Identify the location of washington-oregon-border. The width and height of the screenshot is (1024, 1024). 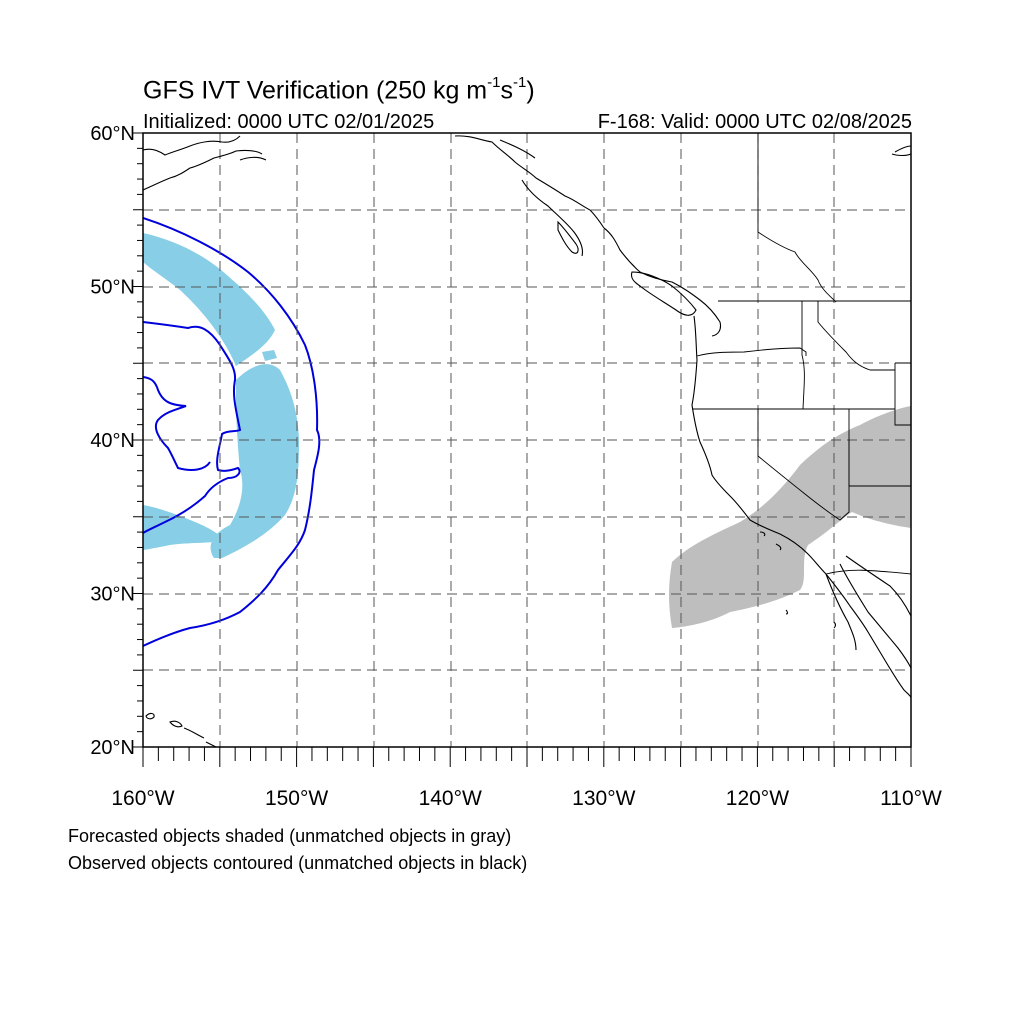
(751, 352).